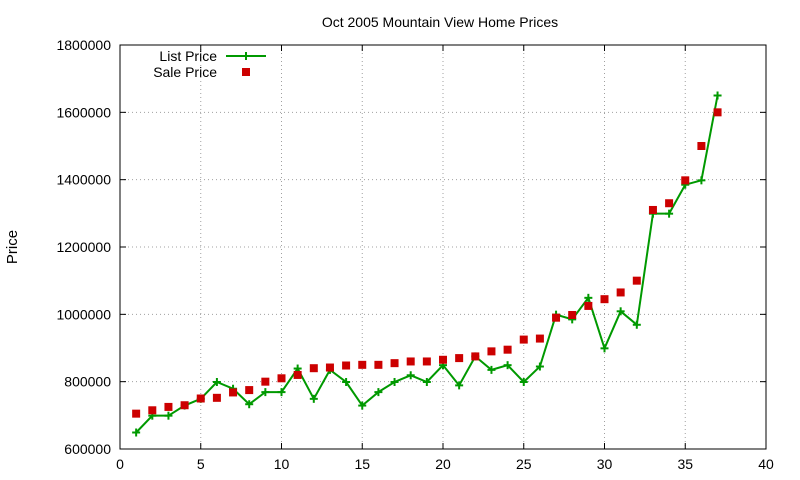 Image resolution: width=800 pixels, height=480 pixels. Describe the element at coordinates (87, 449) in the screenshot. I see `y-tick-label: 600000` at that location.